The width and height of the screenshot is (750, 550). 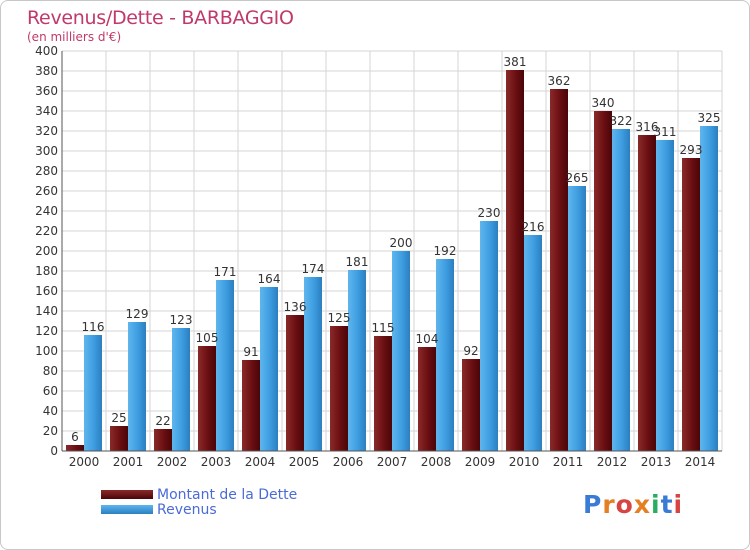 I want to click on x-tick-label: 2000, so click(x=84, y=462).